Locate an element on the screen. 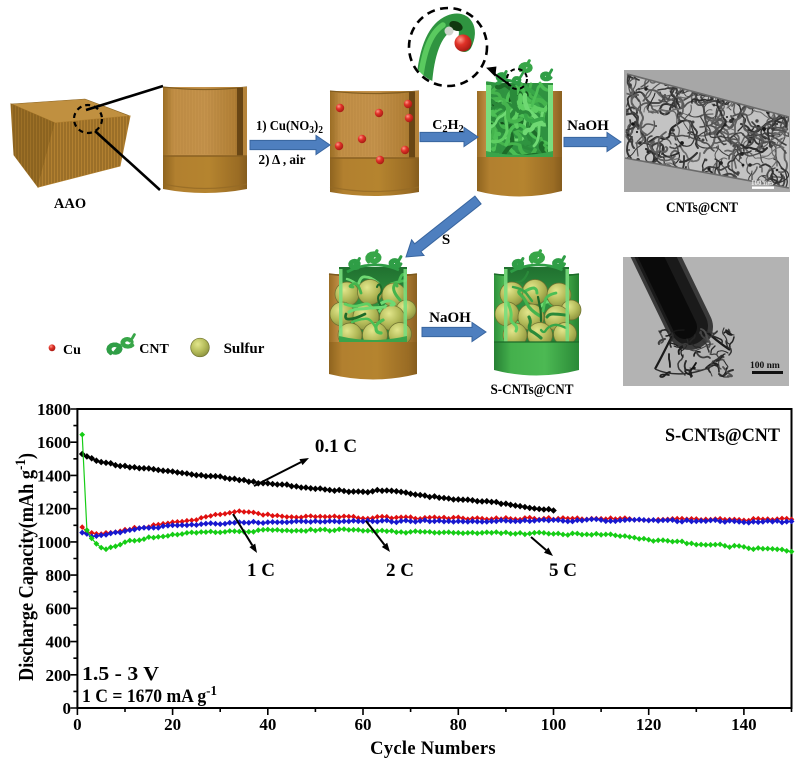 The image size is (803, 773). svg-text: 1 C = 1670 mA g-1 is located at coordinates (149, 695).